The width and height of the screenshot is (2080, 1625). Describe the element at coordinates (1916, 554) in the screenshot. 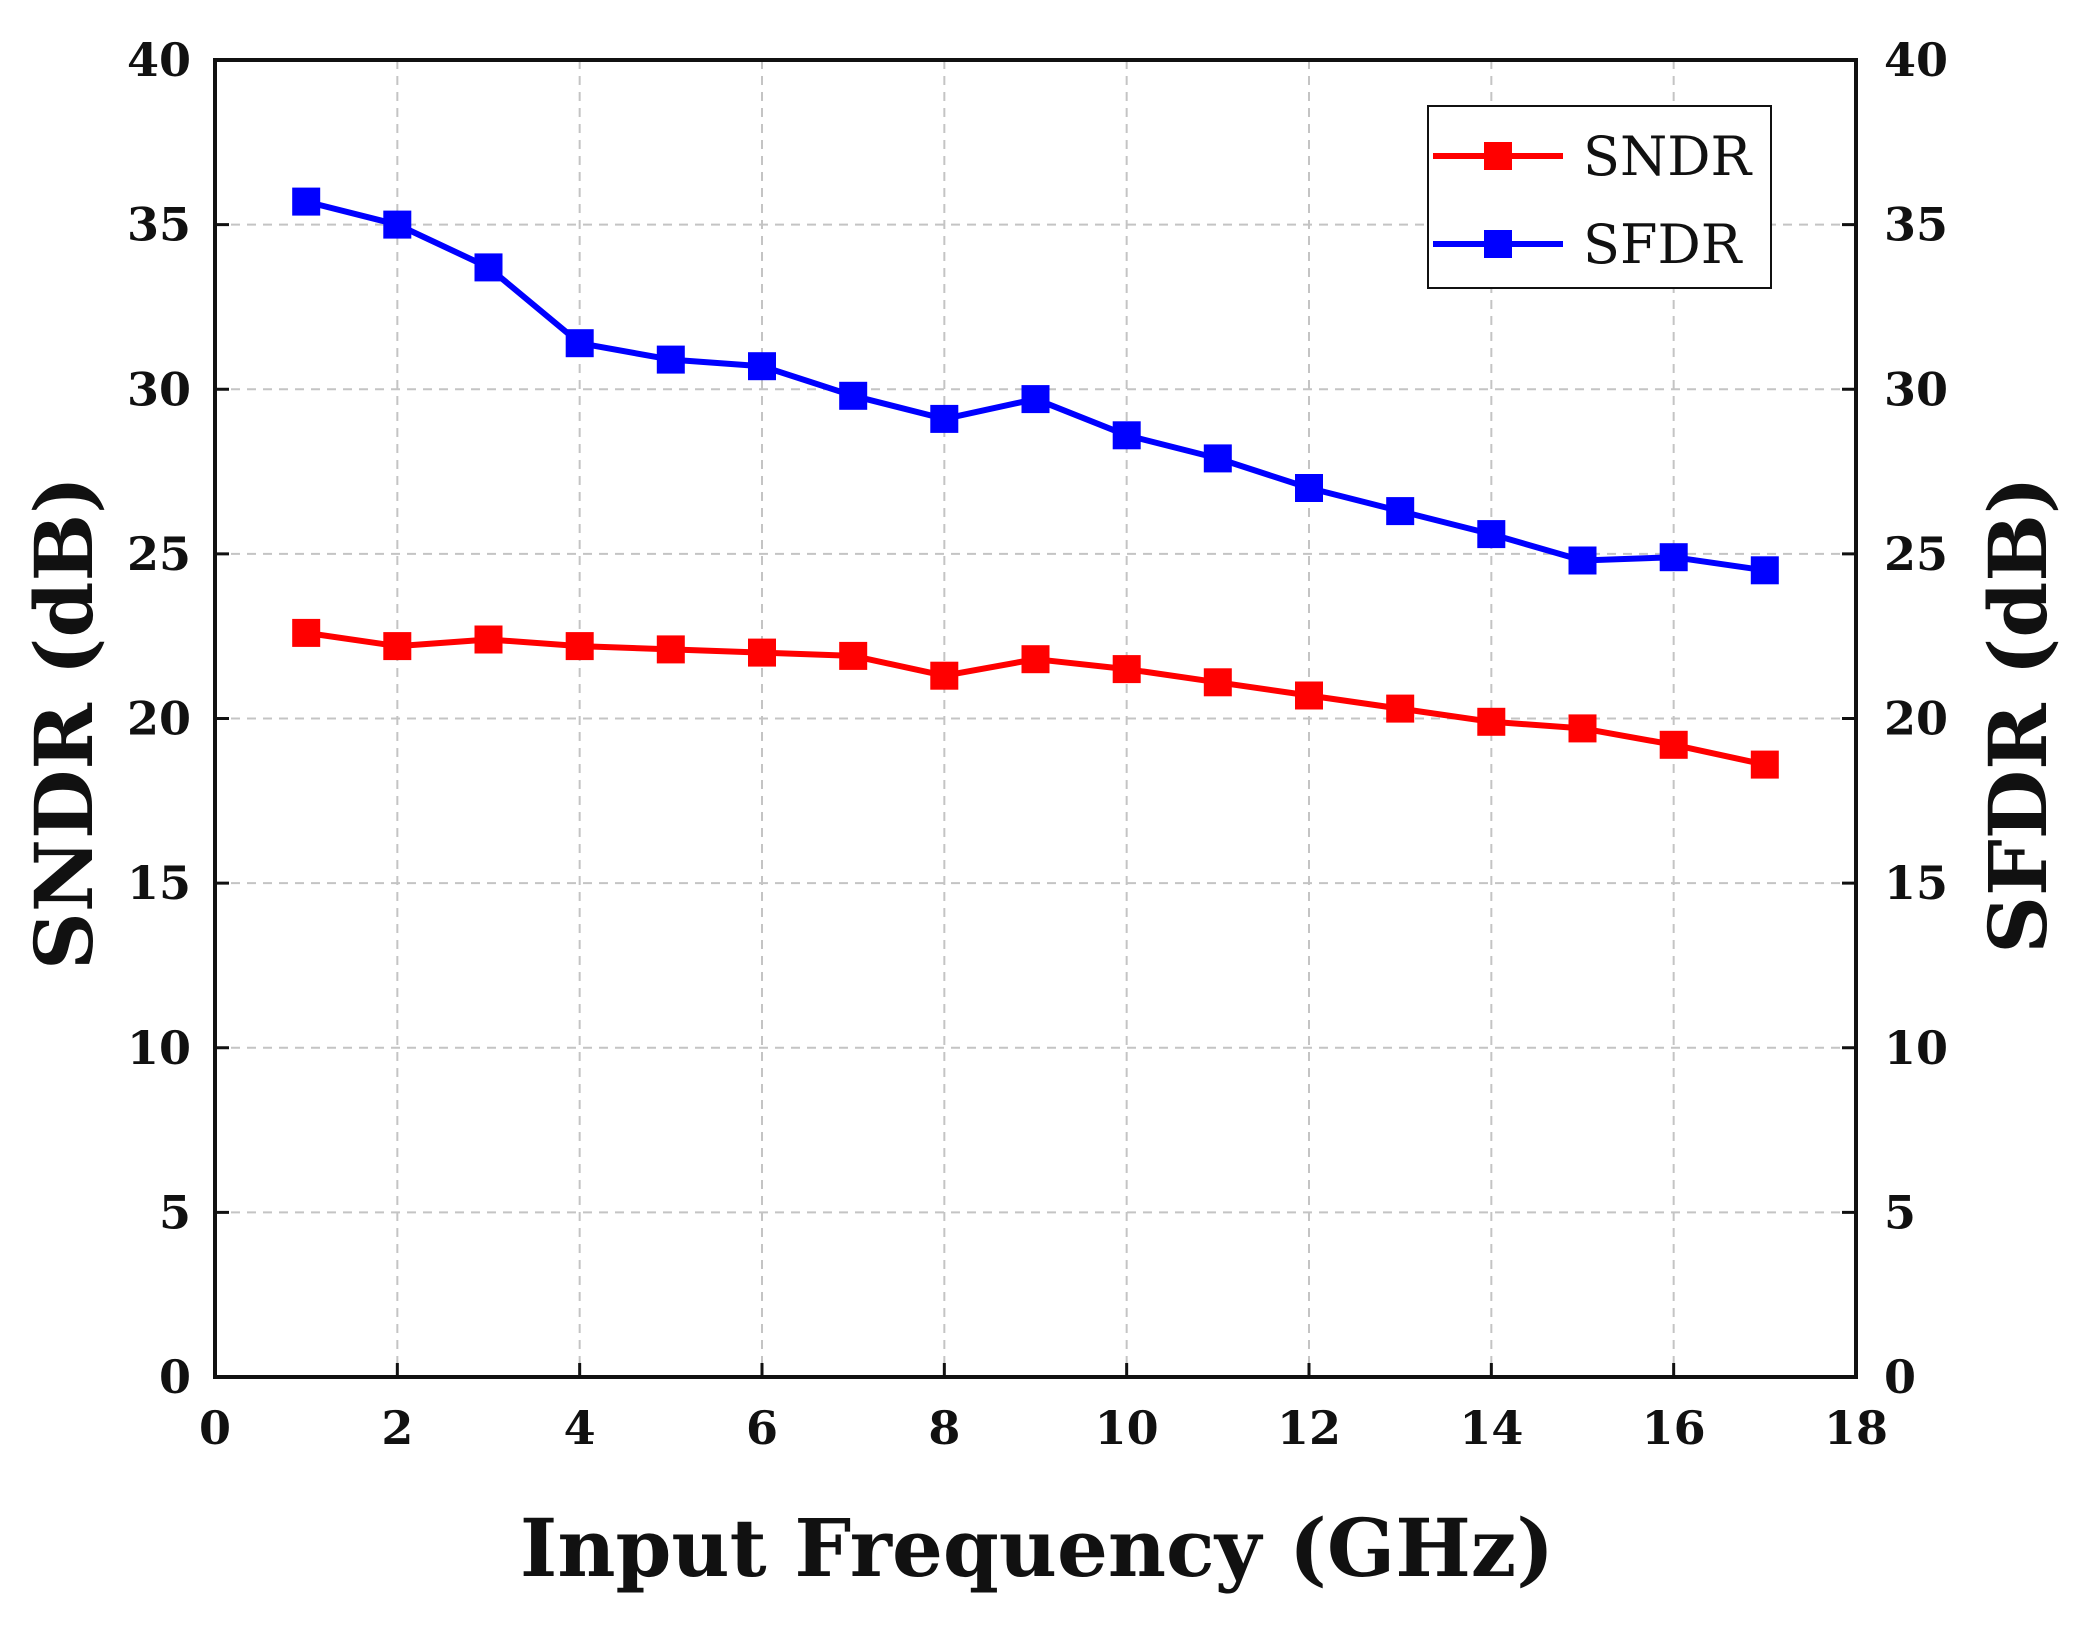

I see `y-tick-label-right: 25` at that location.